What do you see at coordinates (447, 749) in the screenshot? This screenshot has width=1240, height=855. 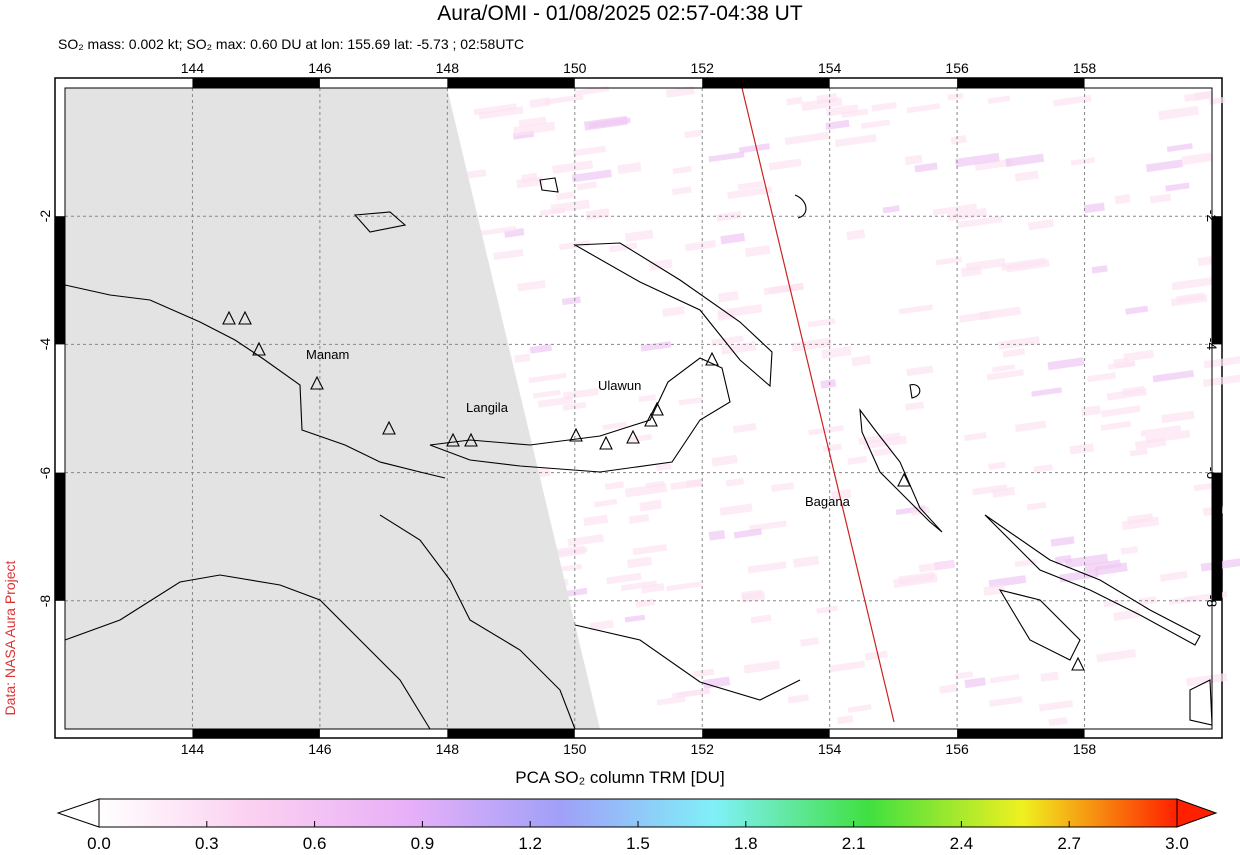 I see `lon-tick-label: 148` at bounding box center [447, 749].